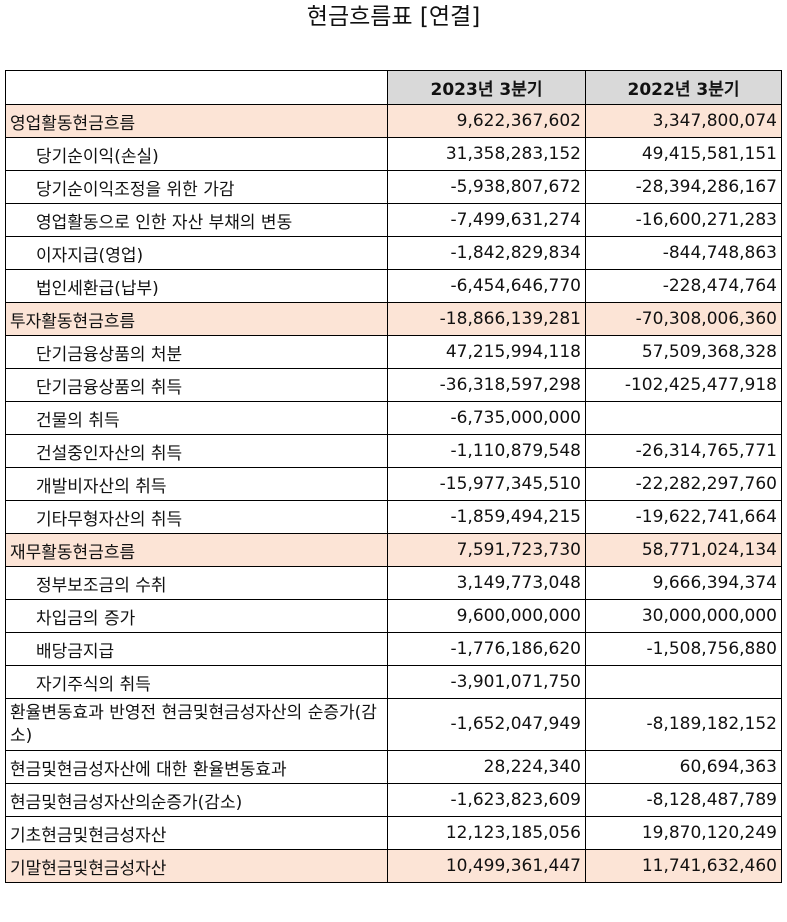 The image size is (787, 922). I want to click on value-2022q3: -8,189,182,152, so click(683, 724).